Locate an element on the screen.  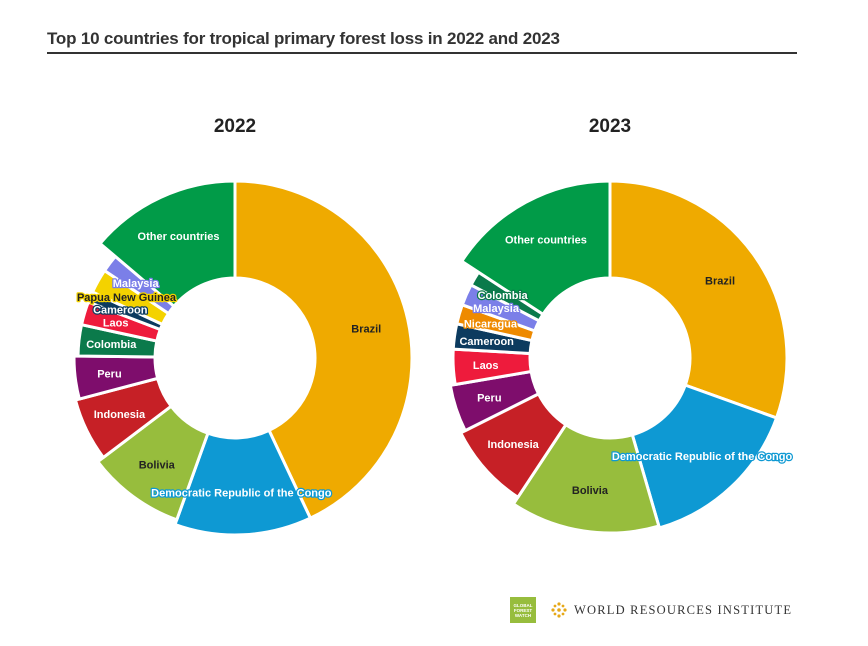
slice-label-papua-new-guinea: Papua New Guinea is located at coordinates (127, 298).